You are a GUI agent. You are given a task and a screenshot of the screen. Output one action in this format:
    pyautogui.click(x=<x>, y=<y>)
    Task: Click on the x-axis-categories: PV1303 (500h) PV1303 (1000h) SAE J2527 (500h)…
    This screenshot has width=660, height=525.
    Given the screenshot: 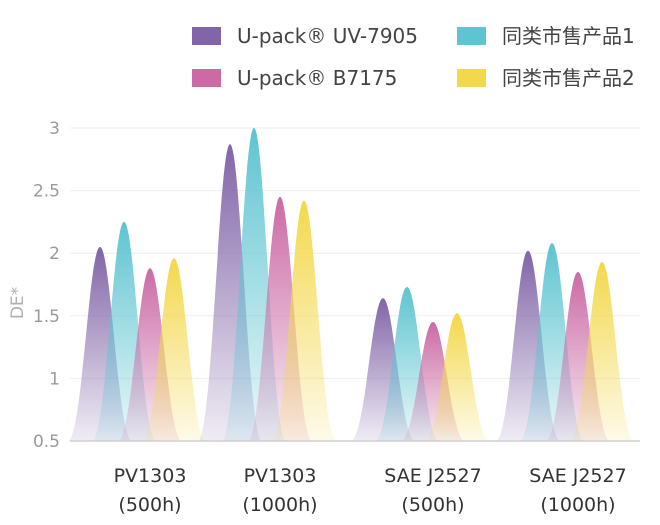 What is the action you would take?
    pyautogui.click(x=370, y=490)
    